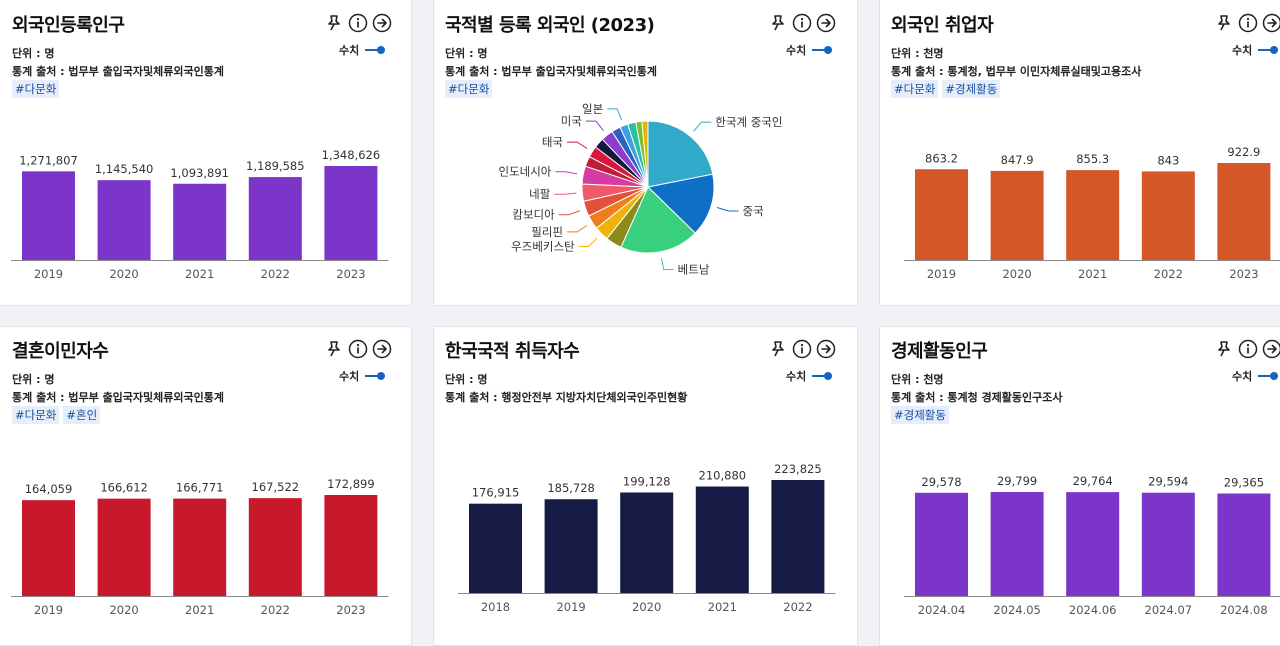 The image size is (1280, 646). Describe the element at coordinates (1017, 160) in the screenshot. I see `data-label: 847.9` at that location.